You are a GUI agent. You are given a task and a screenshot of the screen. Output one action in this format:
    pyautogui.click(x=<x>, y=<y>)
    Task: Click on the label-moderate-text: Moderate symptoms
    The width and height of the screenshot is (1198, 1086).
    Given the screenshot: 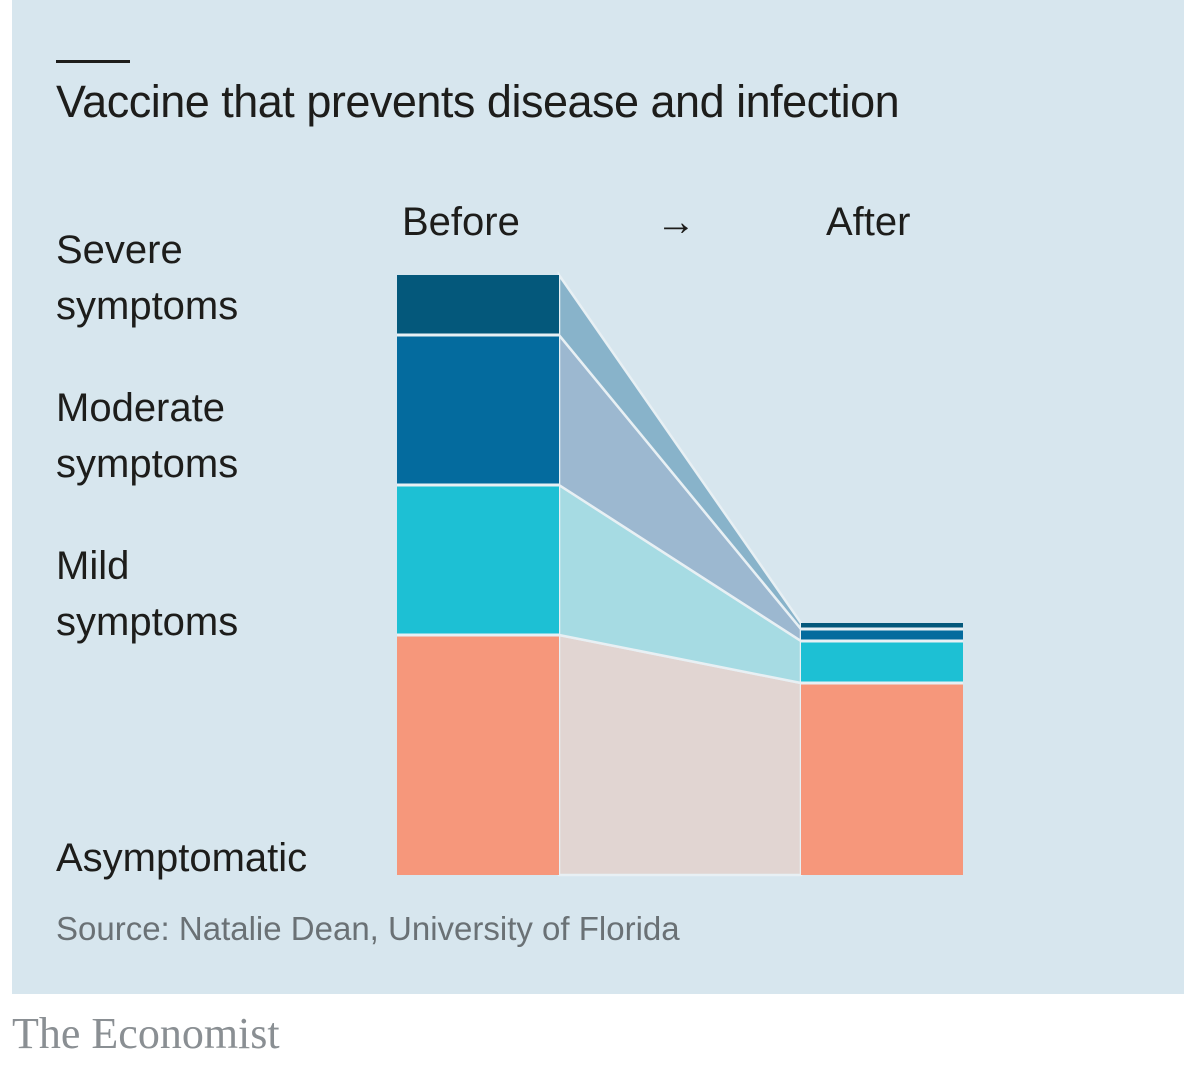 What is the action you would take?
    pyautogui.click(x=147, y=436)
    